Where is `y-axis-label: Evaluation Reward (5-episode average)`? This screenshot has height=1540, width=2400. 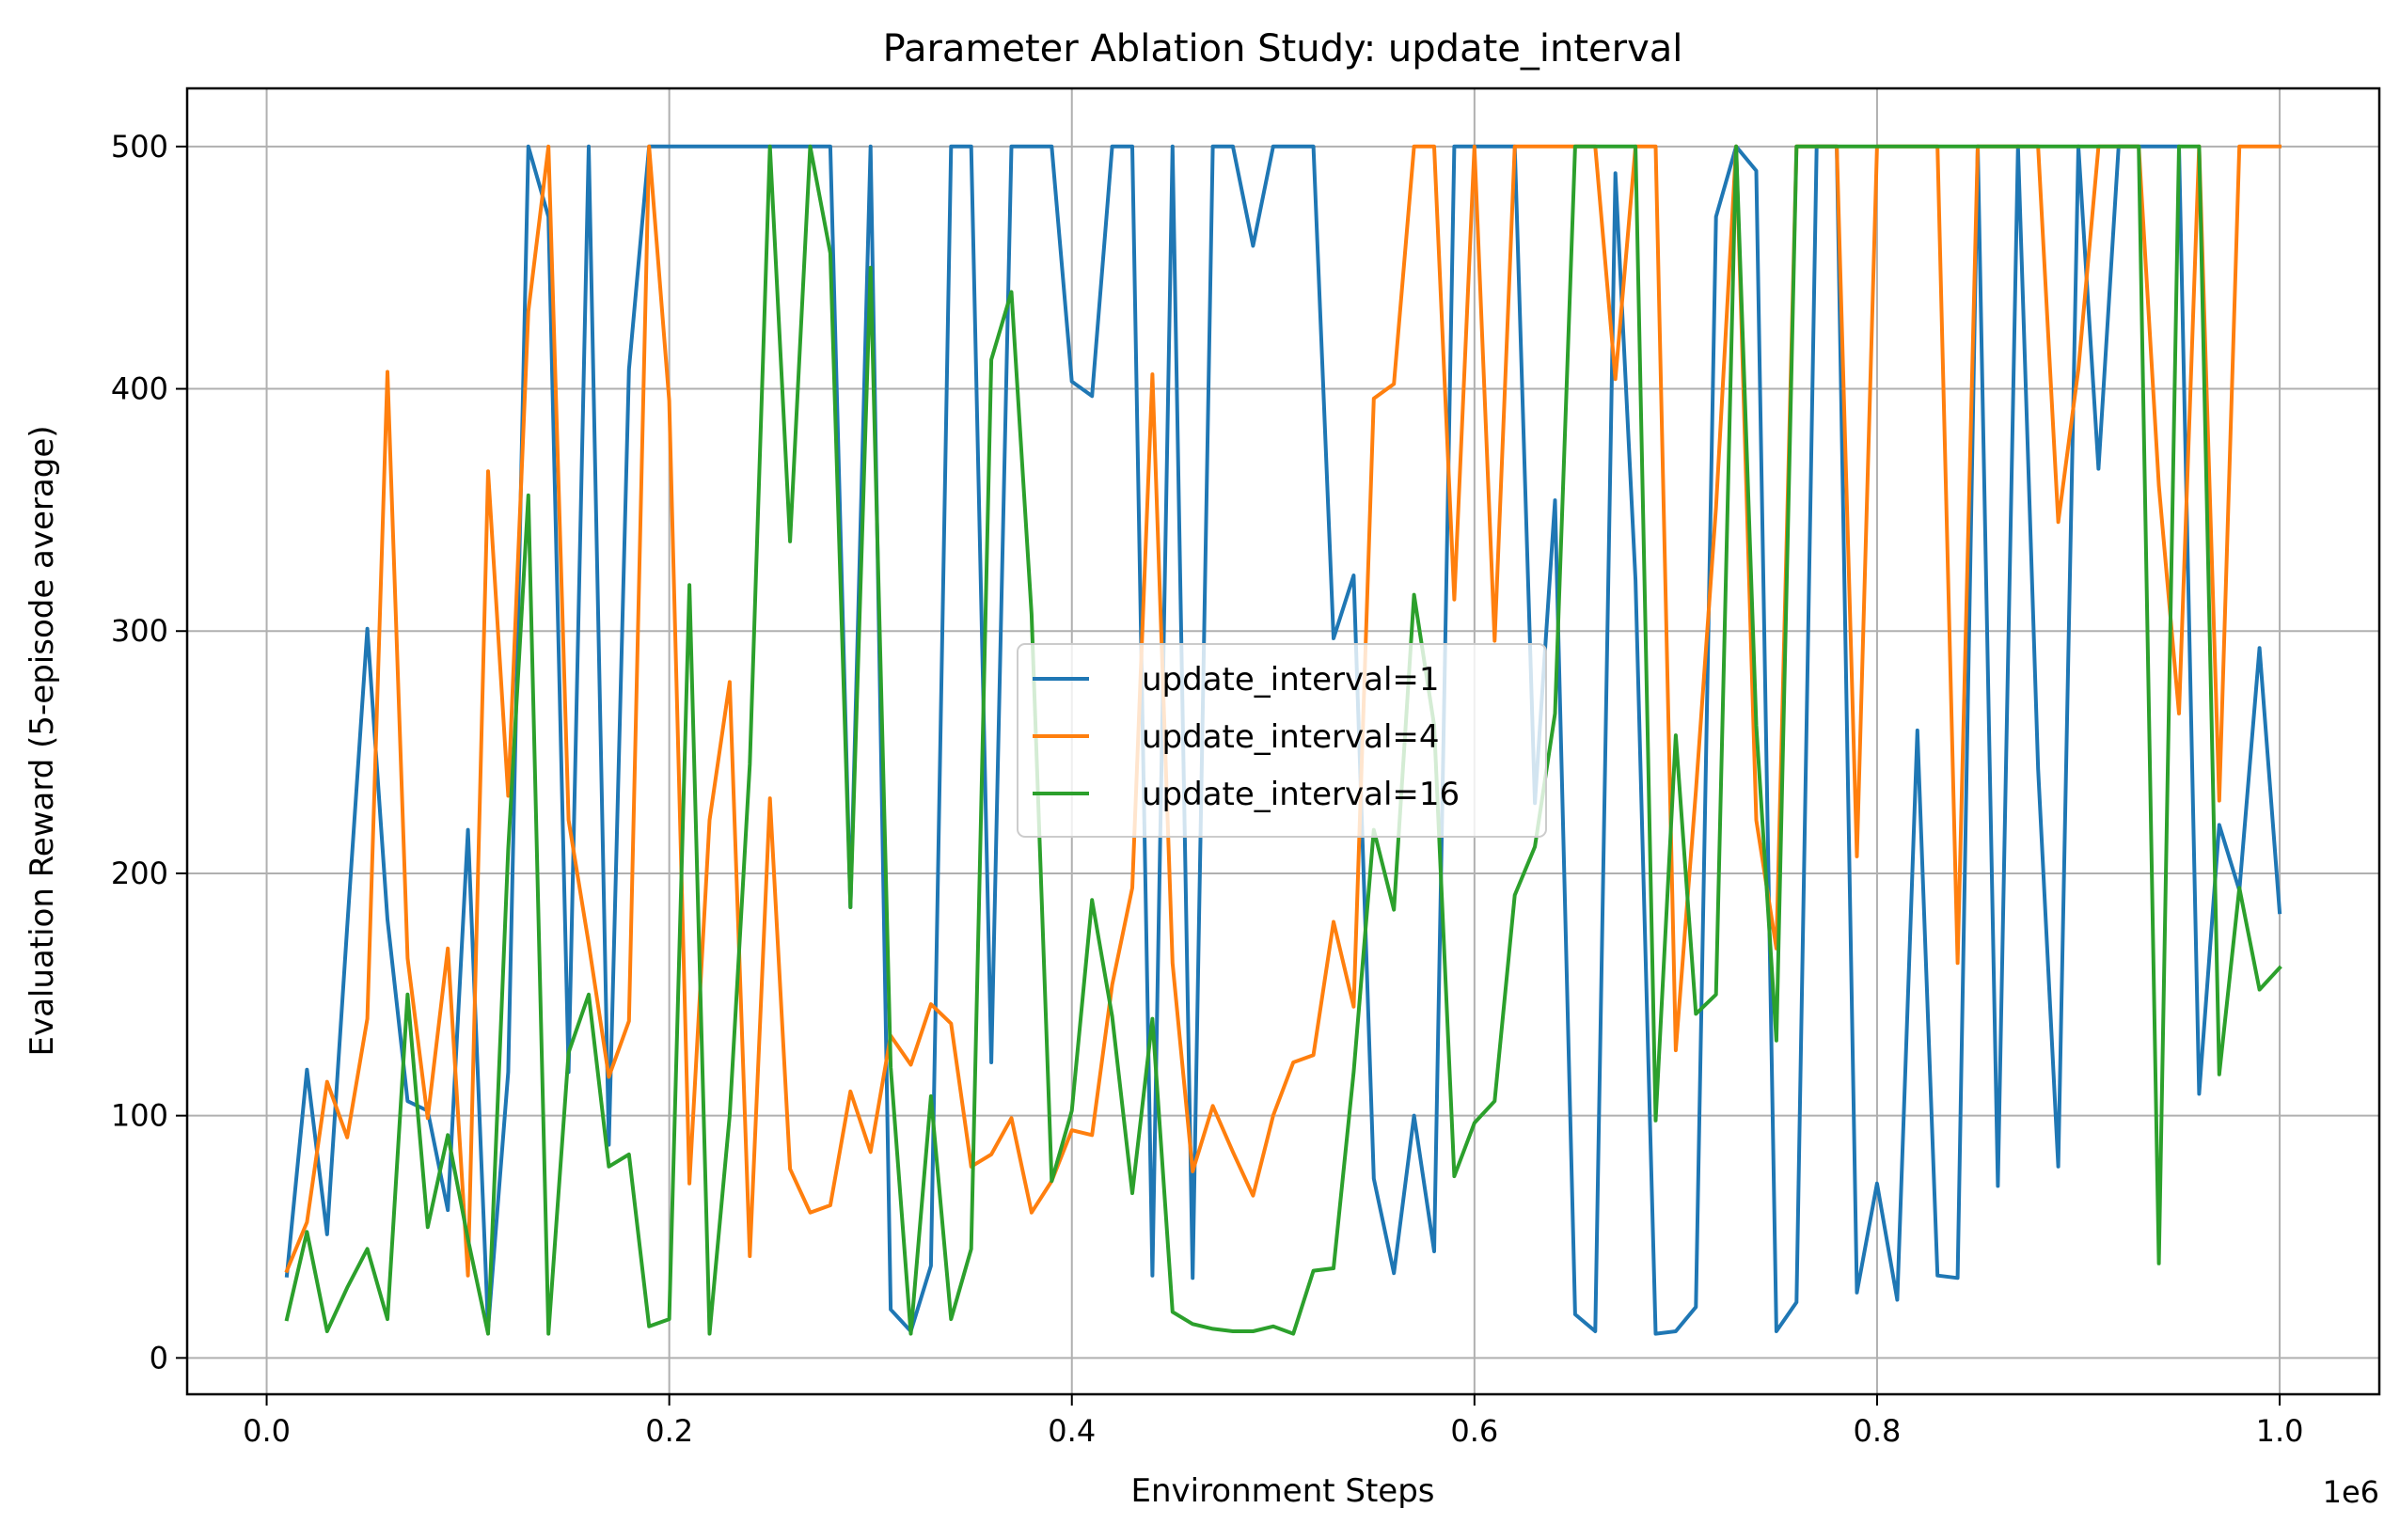
y-axis-label: Evaluation Reward (5-episode average) is located at coordinates (42, 740).